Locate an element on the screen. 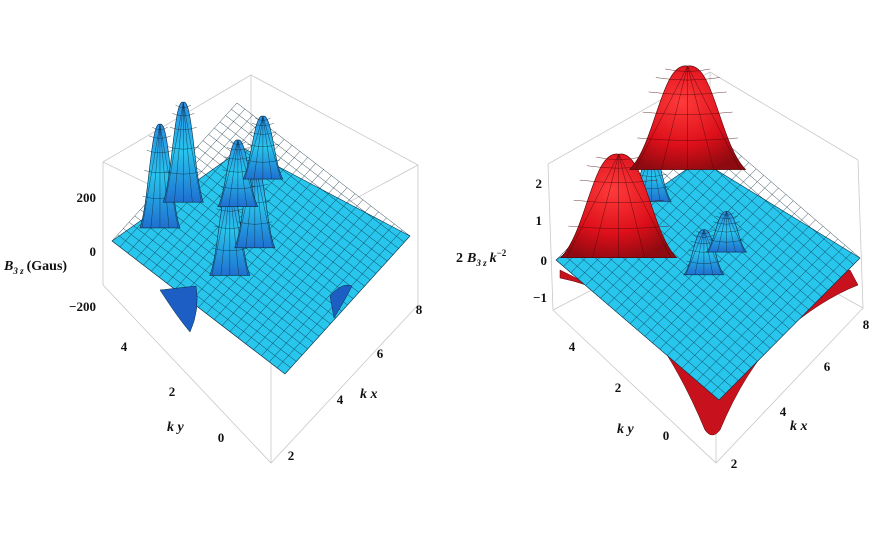 This screenshot has height=545, width=874. plot-2-z-tick: 1 is located at coordinates (539, 220).